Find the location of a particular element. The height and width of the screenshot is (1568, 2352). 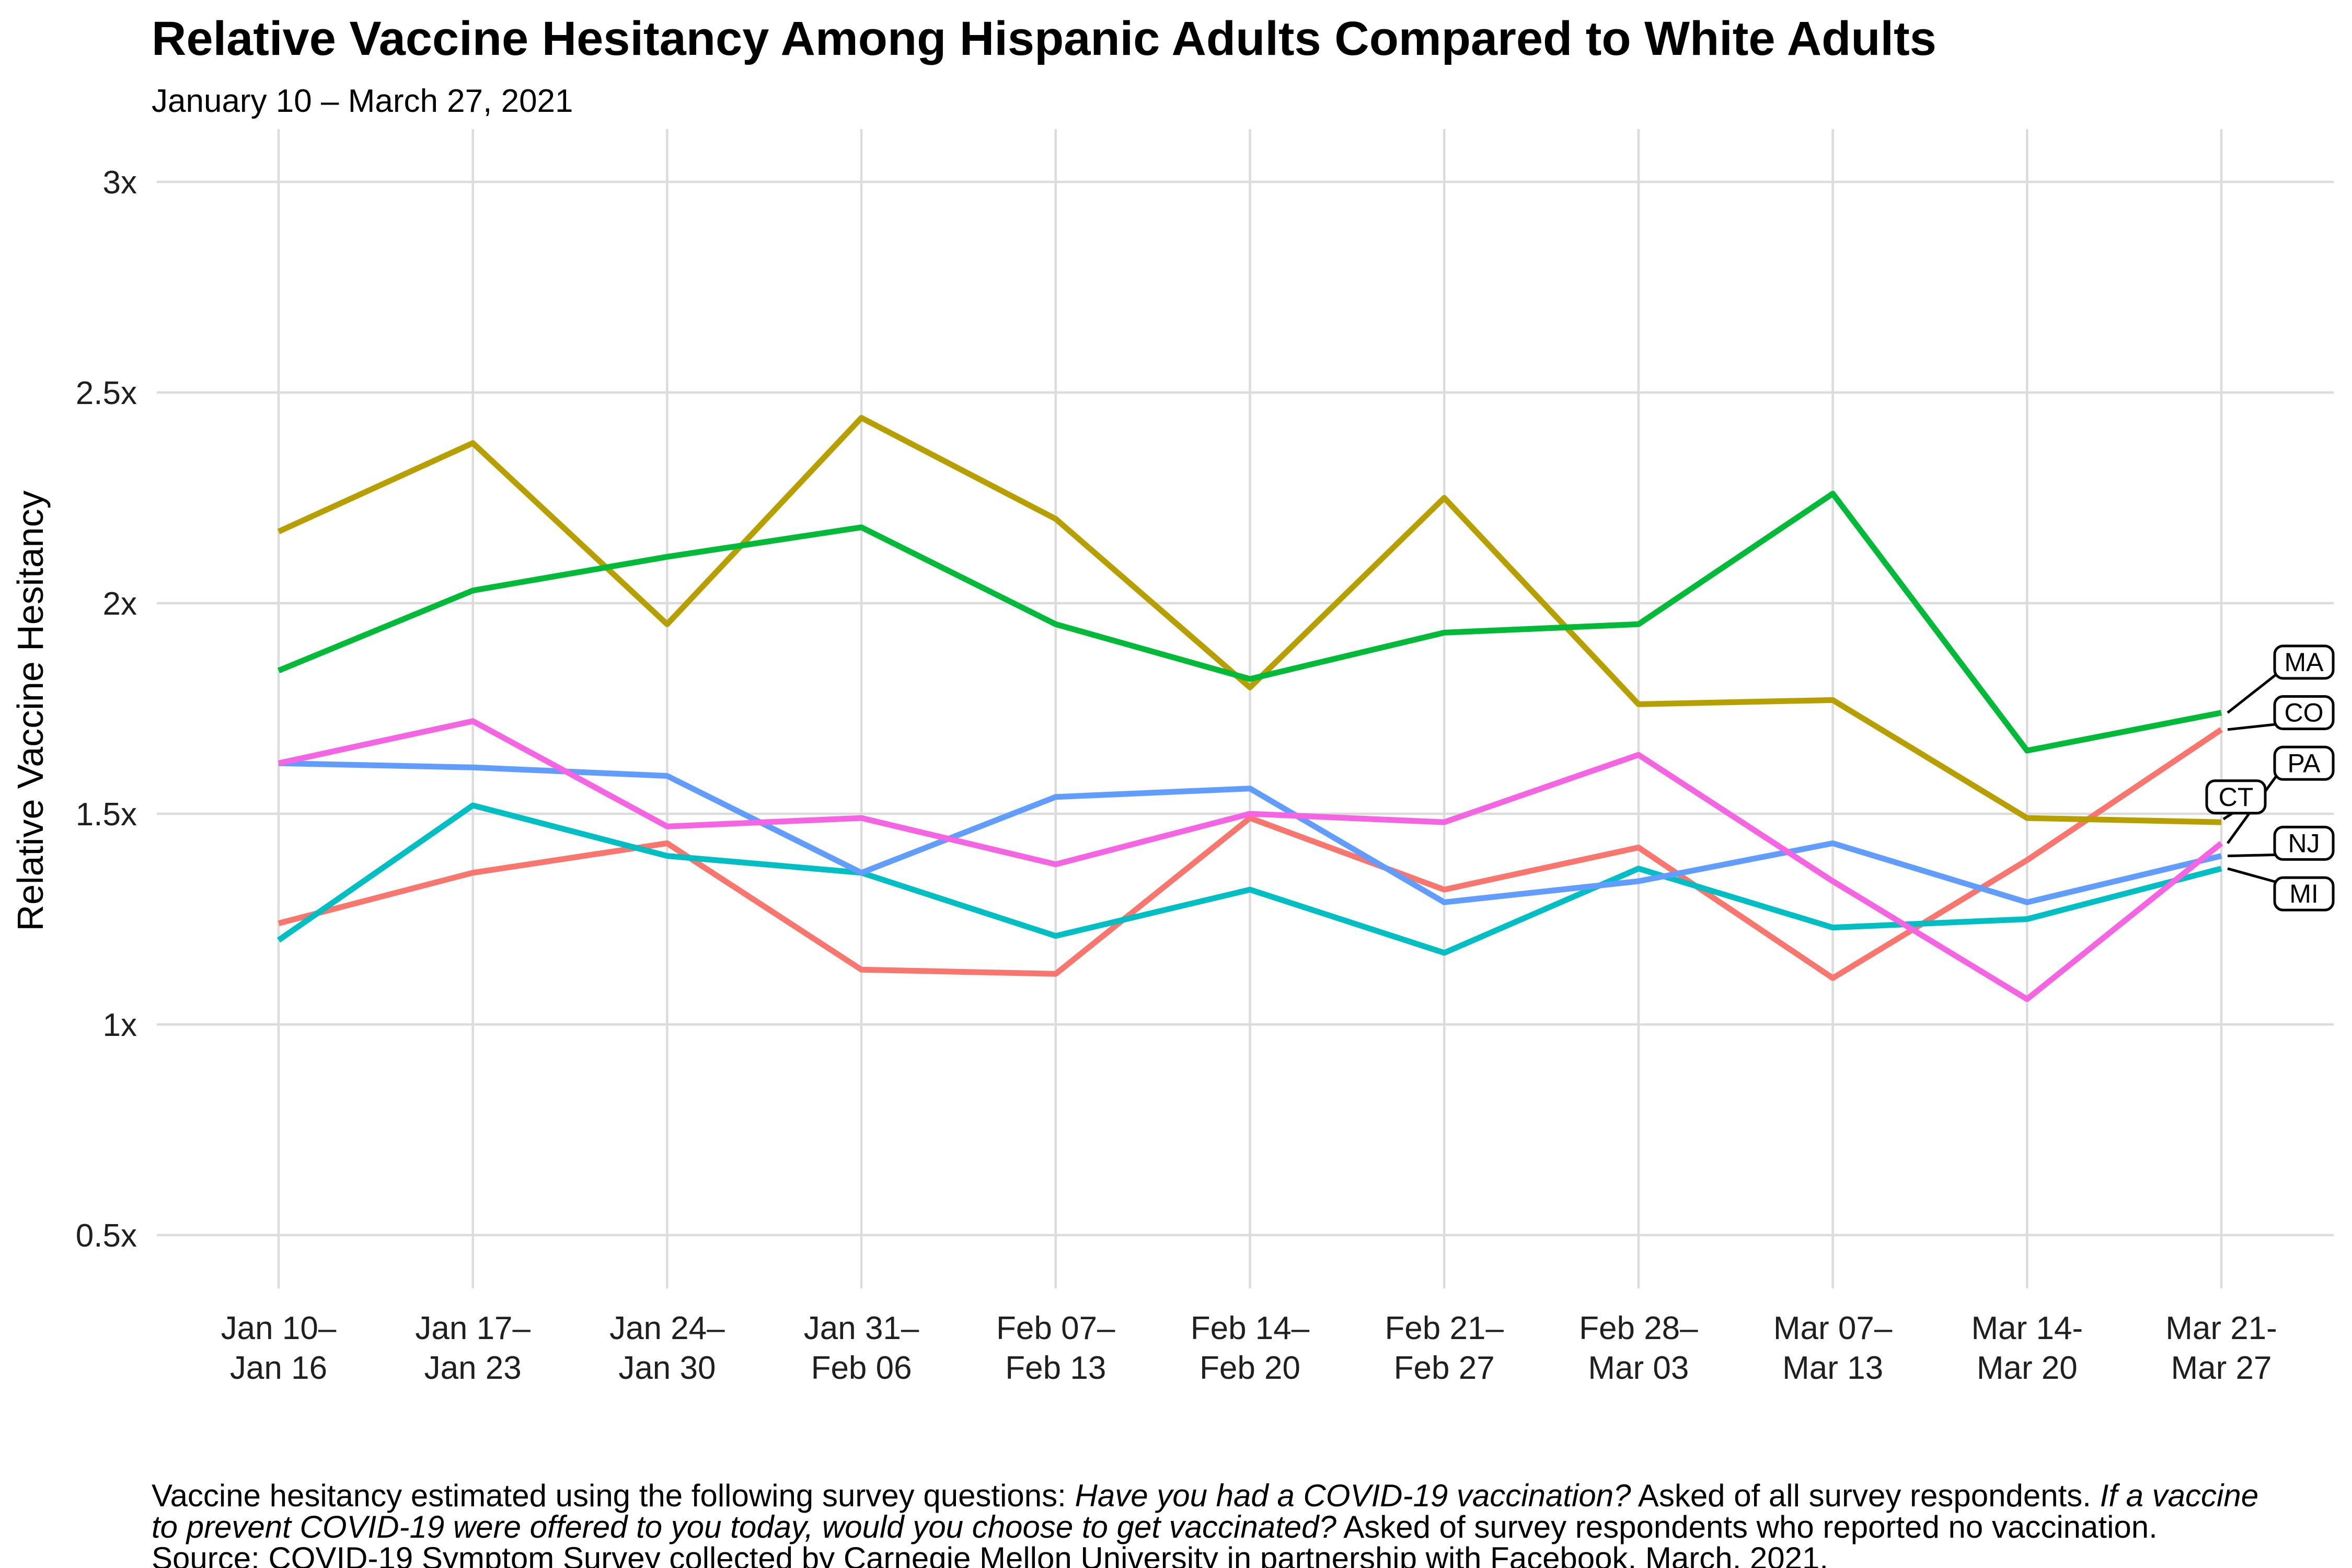

end-label-connector-CO is located at coordinates (2252, 727).